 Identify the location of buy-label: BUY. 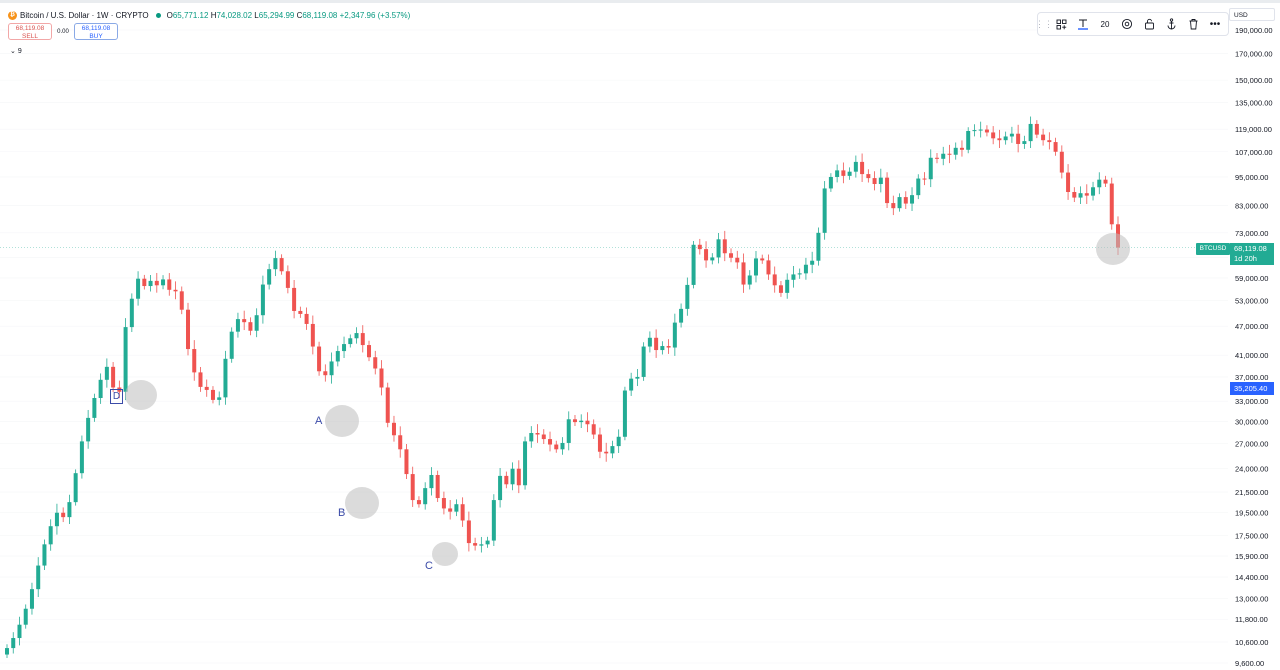
(96, 36).